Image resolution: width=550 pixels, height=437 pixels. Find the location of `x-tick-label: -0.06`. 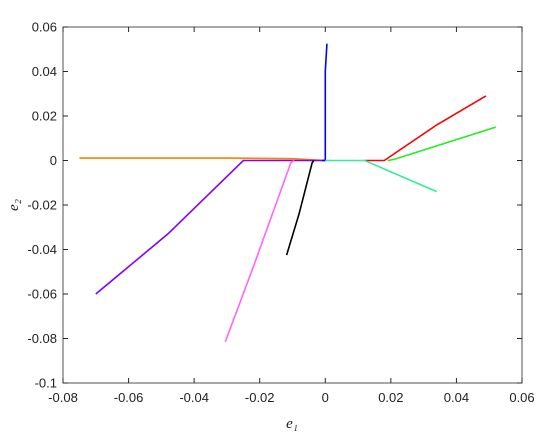

x-tick-label: -0.06 is located at coordinates (129, 397).